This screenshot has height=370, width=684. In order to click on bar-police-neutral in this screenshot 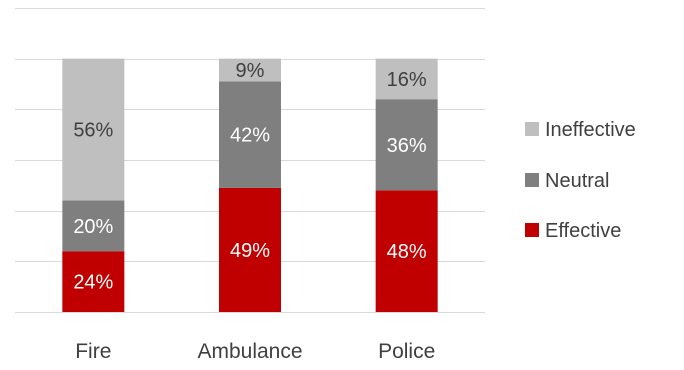, I will do `click(406, 145)`.